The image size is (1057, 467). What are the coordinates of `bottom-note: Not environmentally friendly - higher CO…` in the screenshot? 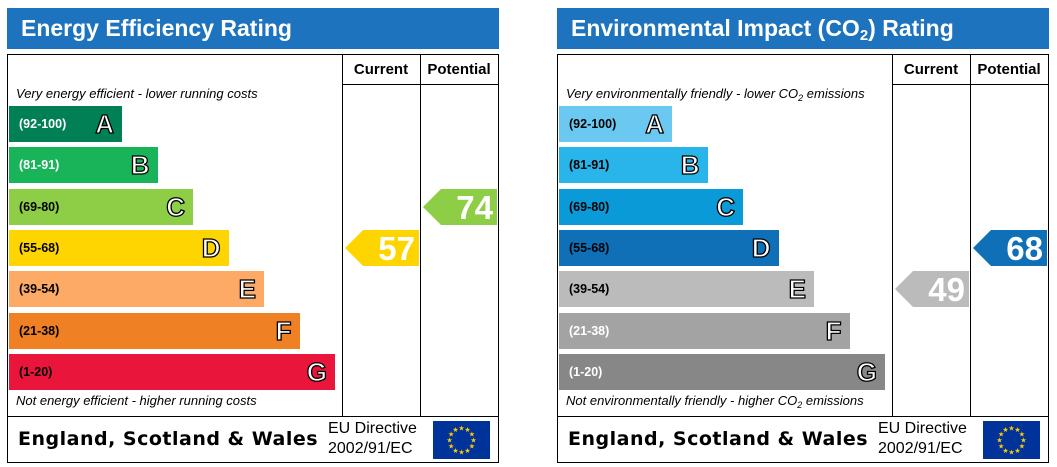 It's located at (715, 401).